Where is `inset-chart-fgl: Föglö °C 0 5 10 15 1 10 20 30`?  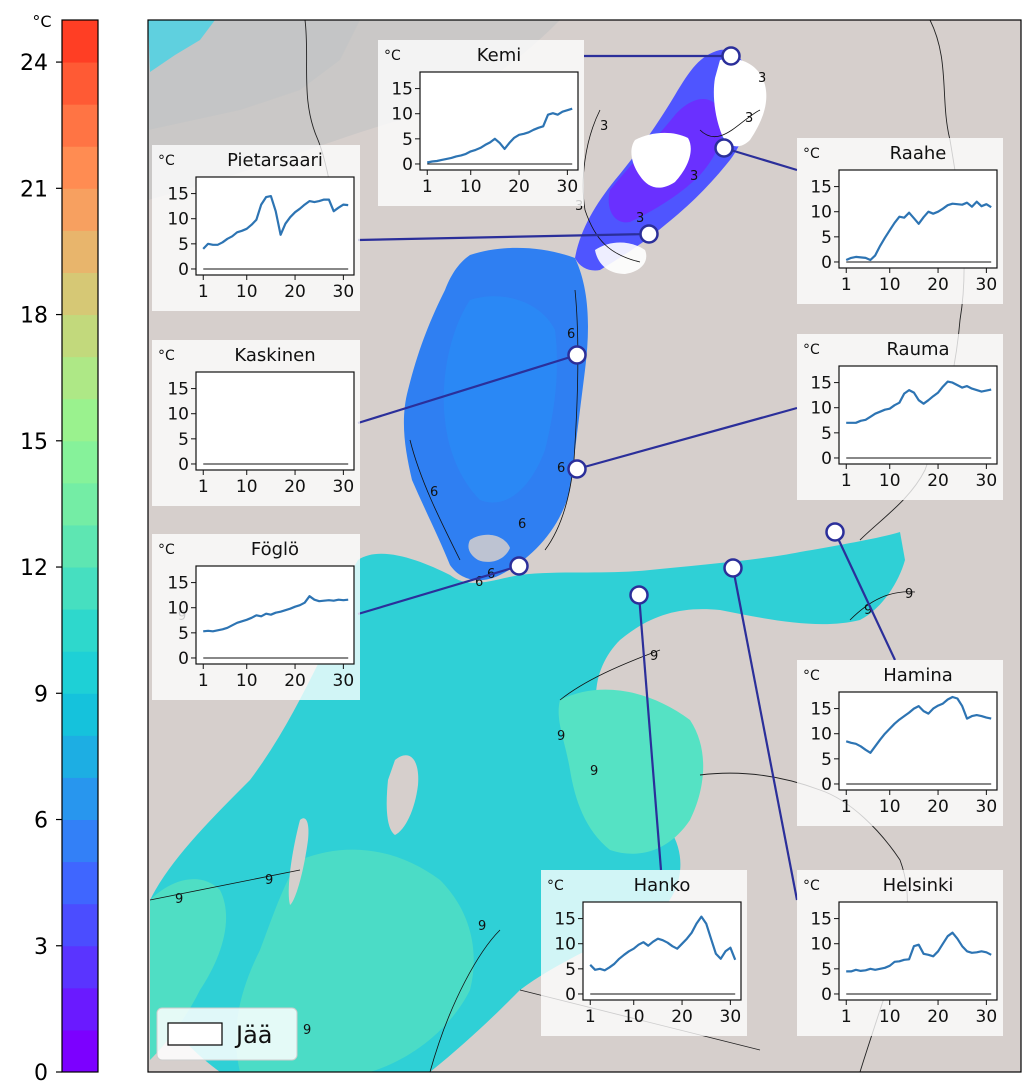
inset-chart-fgl: Föglö °C 0 5 10 15 1 10 20 30 is located at coordinates (256, 617).